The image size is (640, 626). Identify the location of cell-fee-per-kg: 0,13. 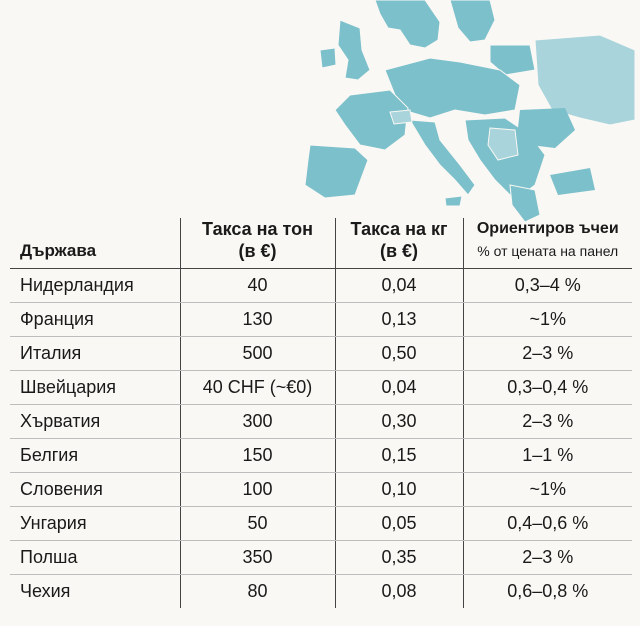
(399, 319).